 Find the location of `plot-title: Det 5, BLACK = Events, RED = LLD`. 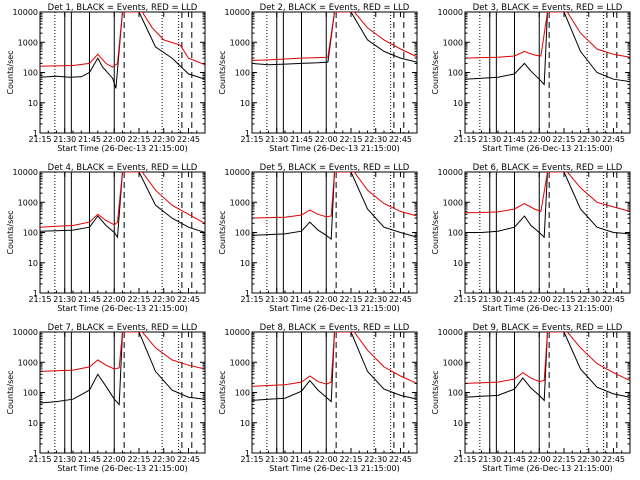

plot-title: Det 5, BLACK = Events, RED = LLD is located at coordinates (335, 168).